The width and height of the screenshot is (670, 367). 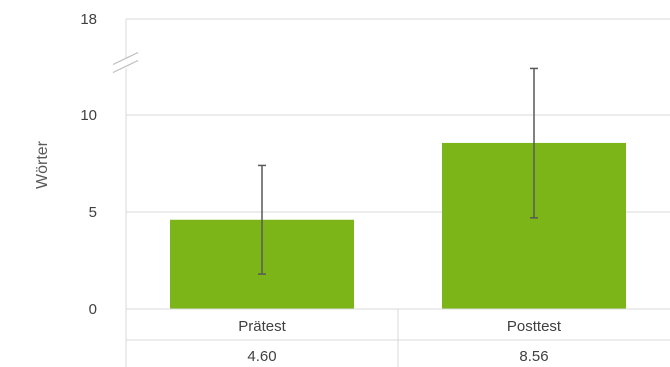 I want to click on y-tick-label: 0, so click(x=93, y=309).